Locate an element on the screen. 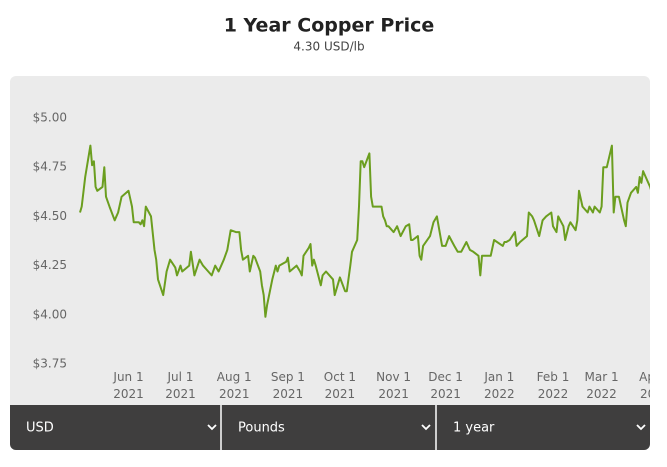 Image resolution: width=667 pixels, height=467 pixels. x-tick-label: Feb 1 2022 is located at coordinates (553, 385).